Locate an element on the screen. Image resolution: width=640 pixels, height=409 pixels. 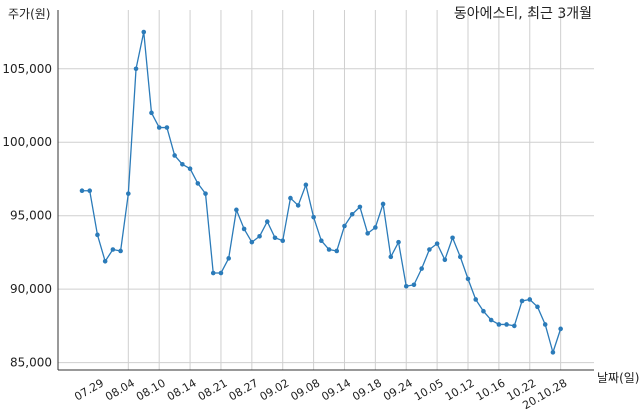
y-tick-label: 90,000 is located at coordinates (31, 289).